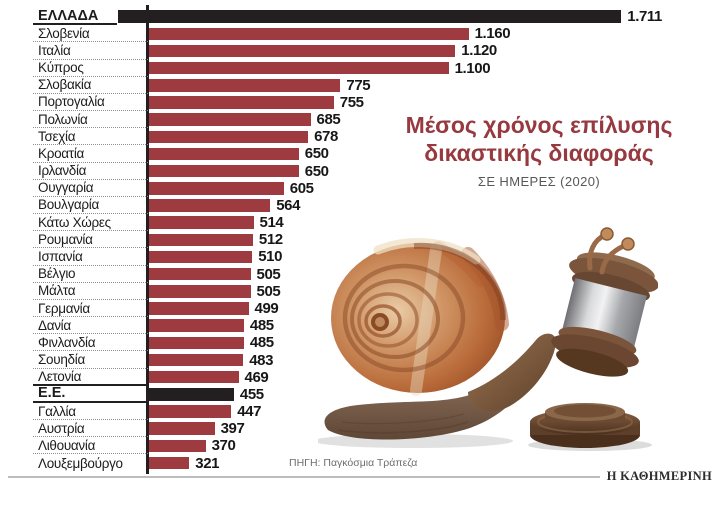 This screenshot has width=720, height=524. Describe the element at coordinates (659, 476) in the screenshot. I see `newspaper-logo: Η ΚΑΘΗΜΕΡΙΝΗ` at that location.